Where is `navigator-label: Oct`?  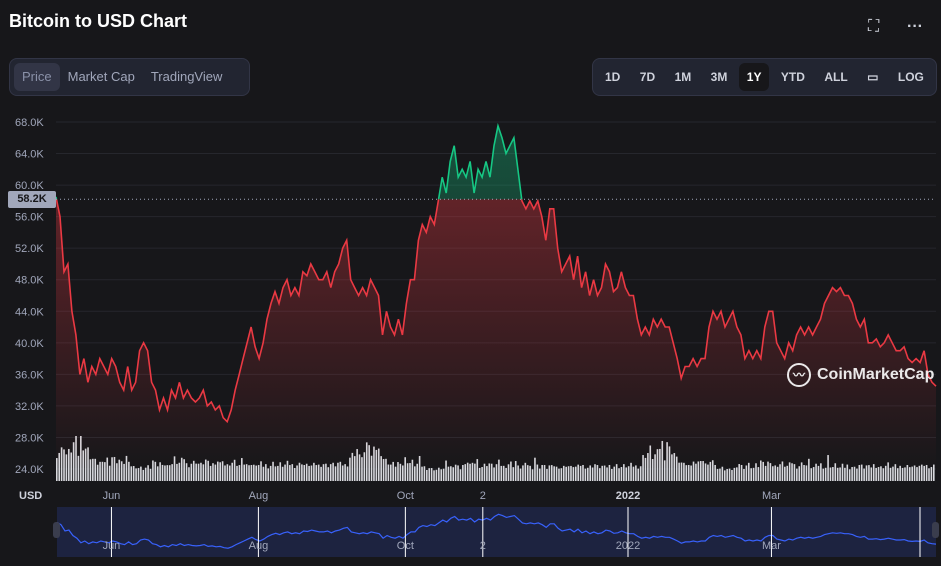
navigator-label: Oct is located at coordinates (405, 546).